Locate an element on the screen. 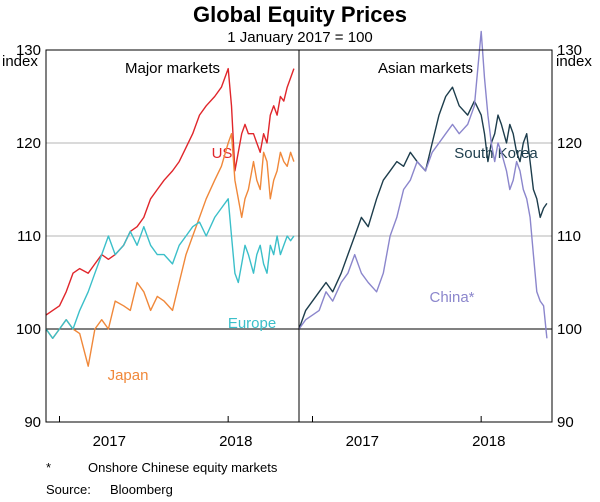  source-label: Source: is located at coordinates (68, 489).